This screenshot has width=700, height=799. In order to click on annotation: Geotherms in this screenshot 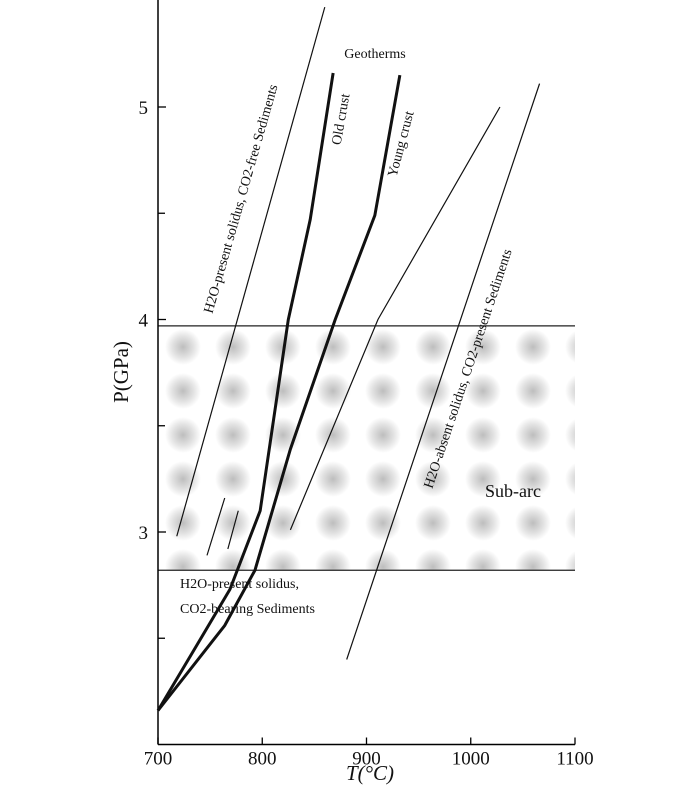, I will do `click(374, 54)`.